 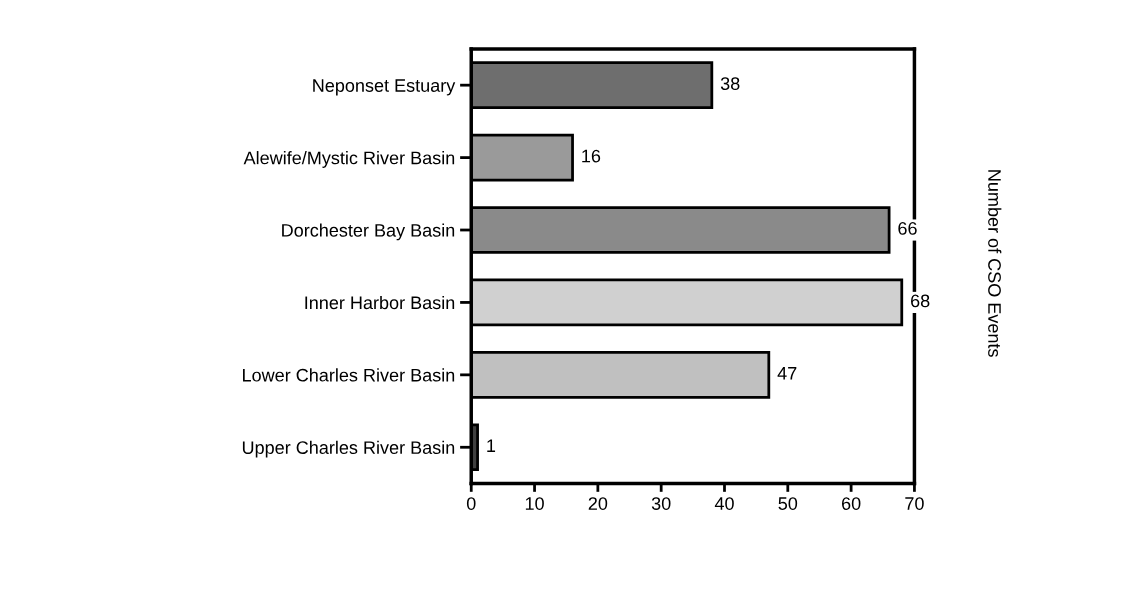 I want to click on x-tick-label: 30, so click(x=661, y=503).